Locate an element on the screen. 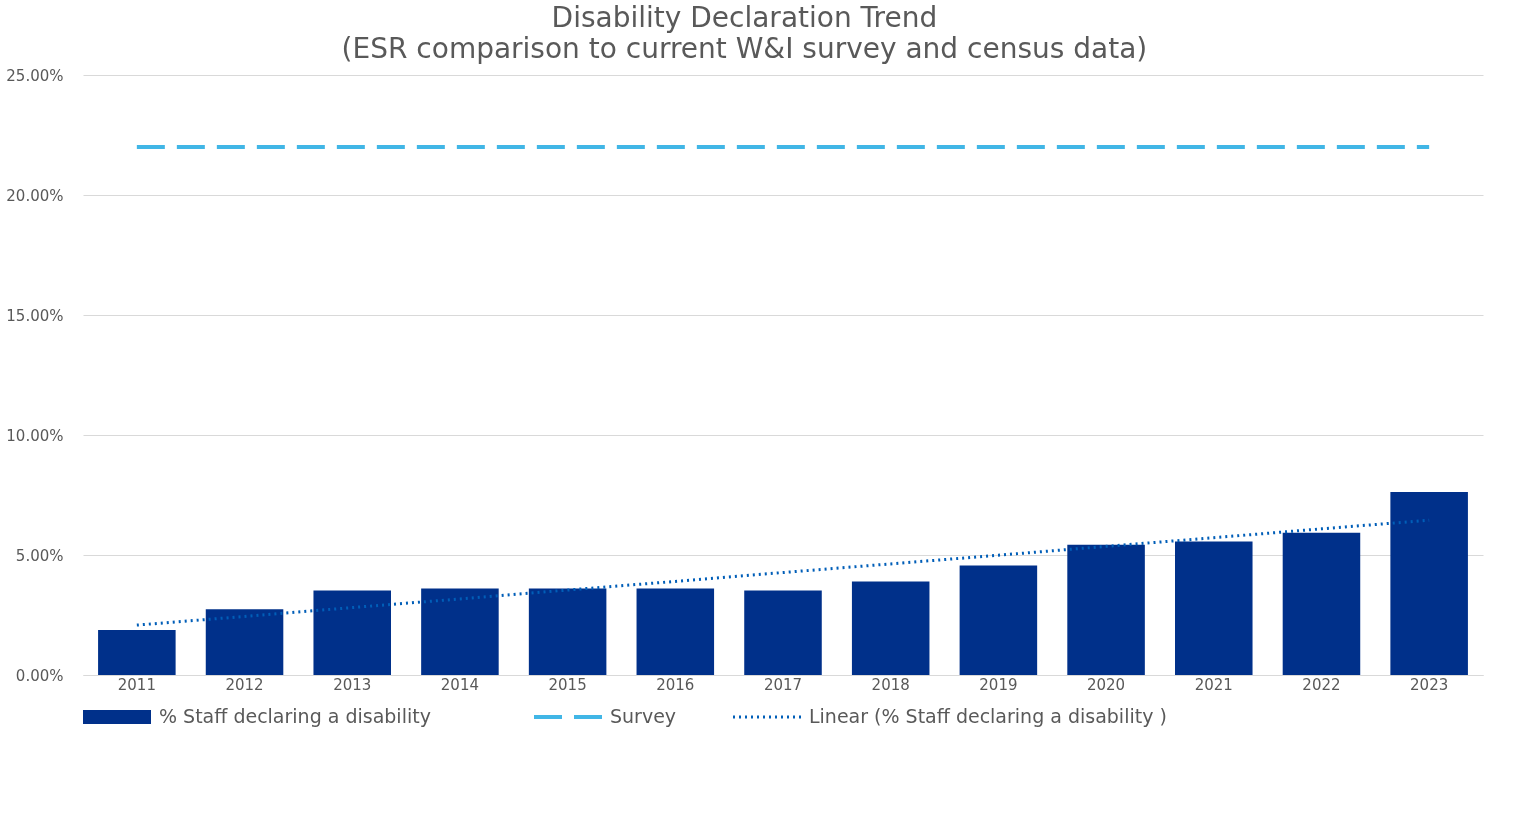 The height and width of the screenshot is (833, 1535). y-tick-label: 0.00% is located at coordinates (39, 675).